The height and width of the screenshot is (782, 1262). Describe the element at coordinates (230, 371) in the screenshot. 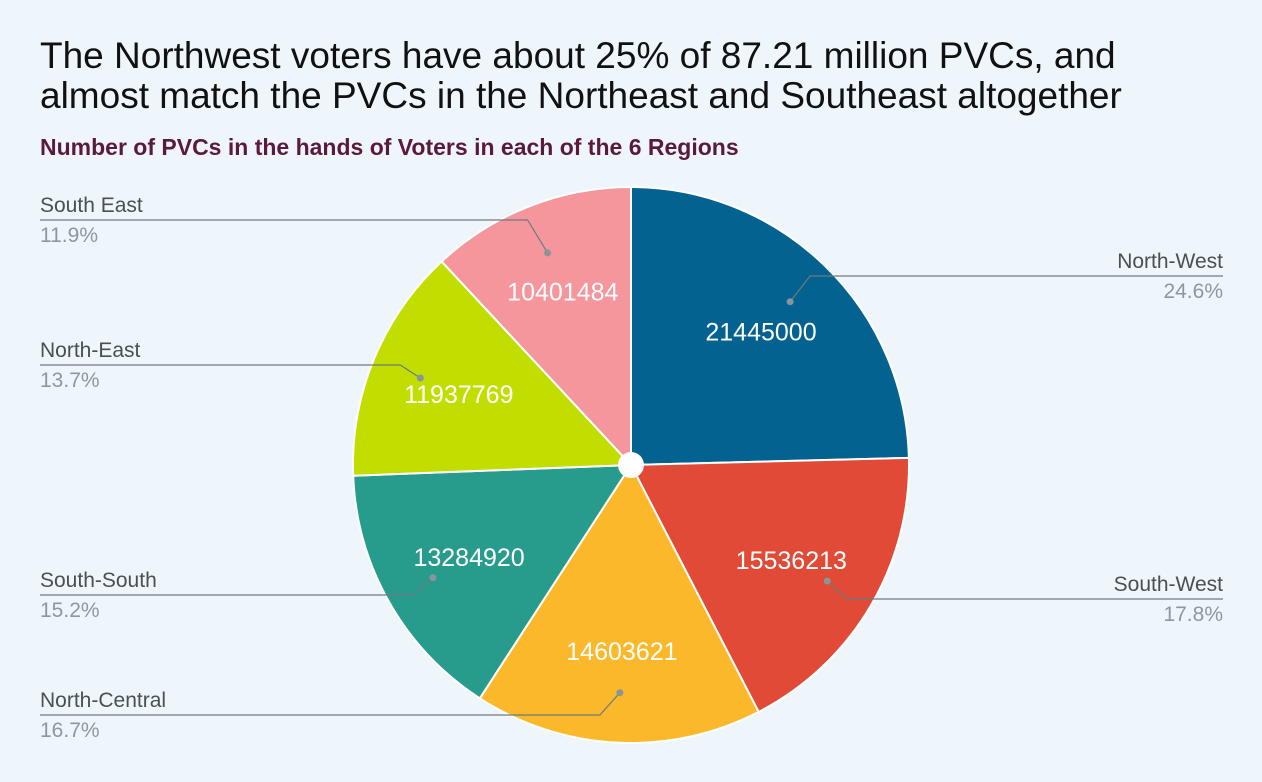

I see `leader-line-north-east` at that location.